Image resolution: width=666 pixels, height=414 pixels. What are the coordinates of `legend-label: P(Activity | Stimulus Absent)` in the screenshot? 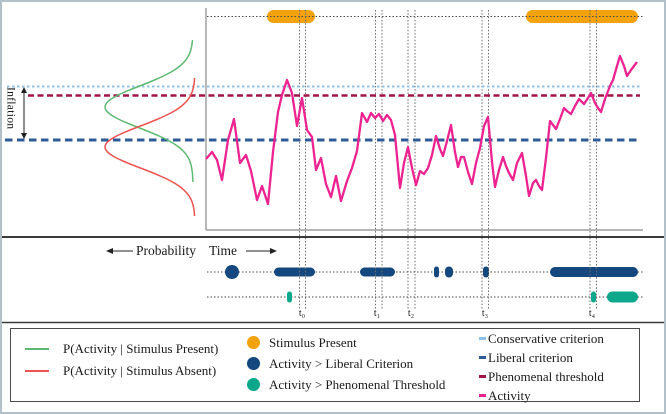 It's located at (140, 370).